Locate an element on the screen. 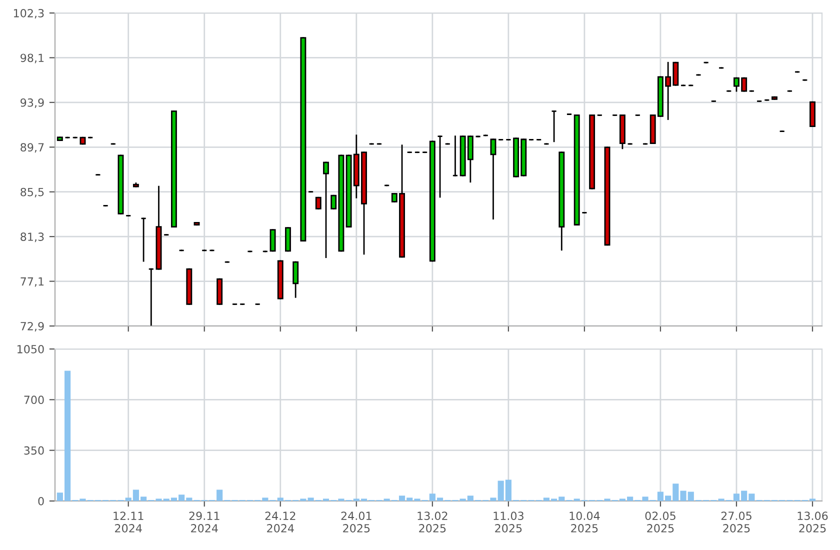 This screenshot has width=840, height=550. x-tick-label: 12.11 2024 is located at coordinates (129, 522).